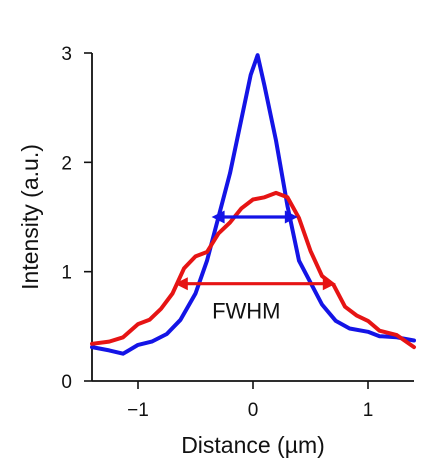 The width and height of the screenshot is (434, 460). What do you see at coordinates (368, 410) in the screenshot?
I see `x-tick-label: 1` at bounding box center [368, 410].